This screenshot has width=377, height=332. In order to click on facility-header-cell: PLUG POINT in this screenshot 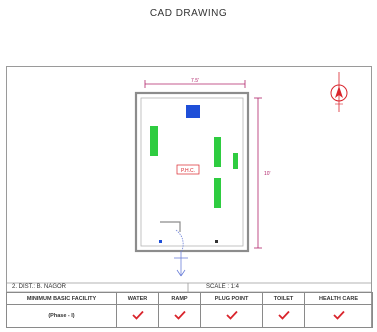, I will do `click(231, 298)`.